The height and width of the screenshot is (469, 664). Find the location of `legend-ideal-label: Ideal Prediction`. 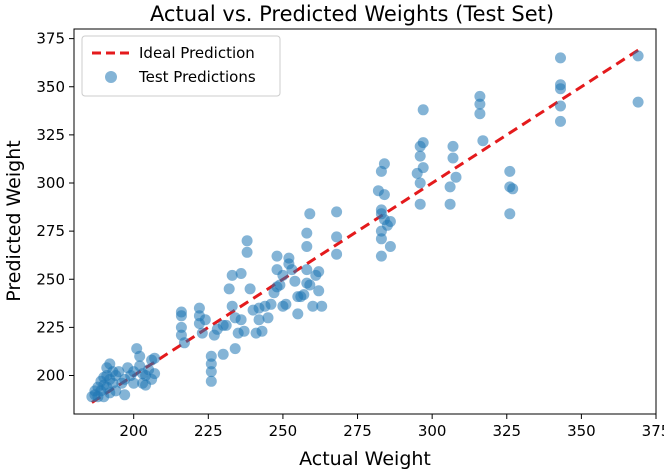

legend-ideal-label: Ideal Prediction is located at coordinates (197, 53).